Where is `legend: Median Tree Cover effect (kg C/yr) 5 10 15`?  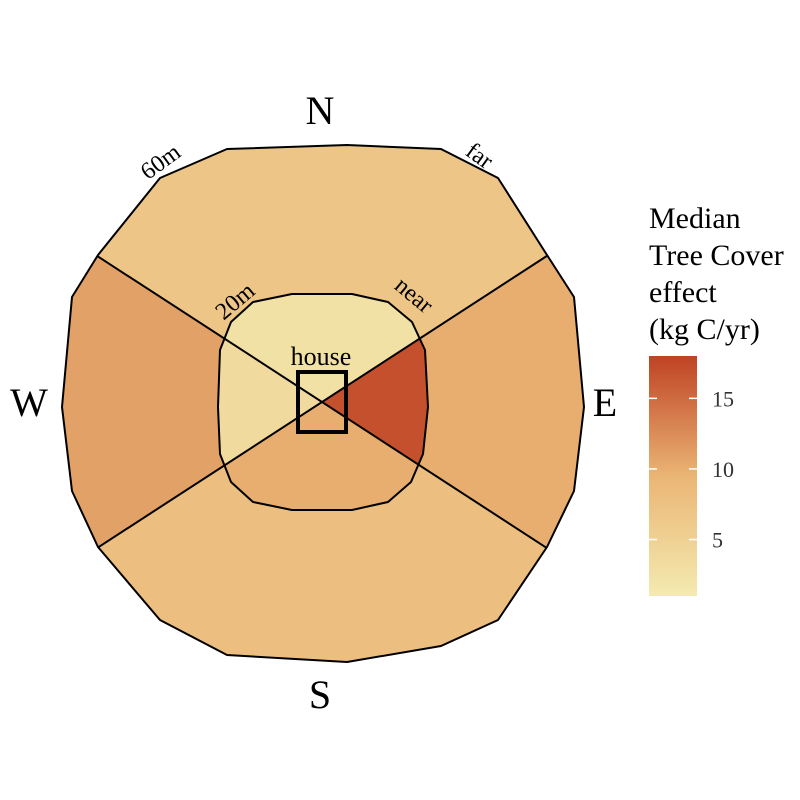 legend: Median Tree Cover effect (kg C/yr) 5 10 15 is located at coordinates (716, 399).